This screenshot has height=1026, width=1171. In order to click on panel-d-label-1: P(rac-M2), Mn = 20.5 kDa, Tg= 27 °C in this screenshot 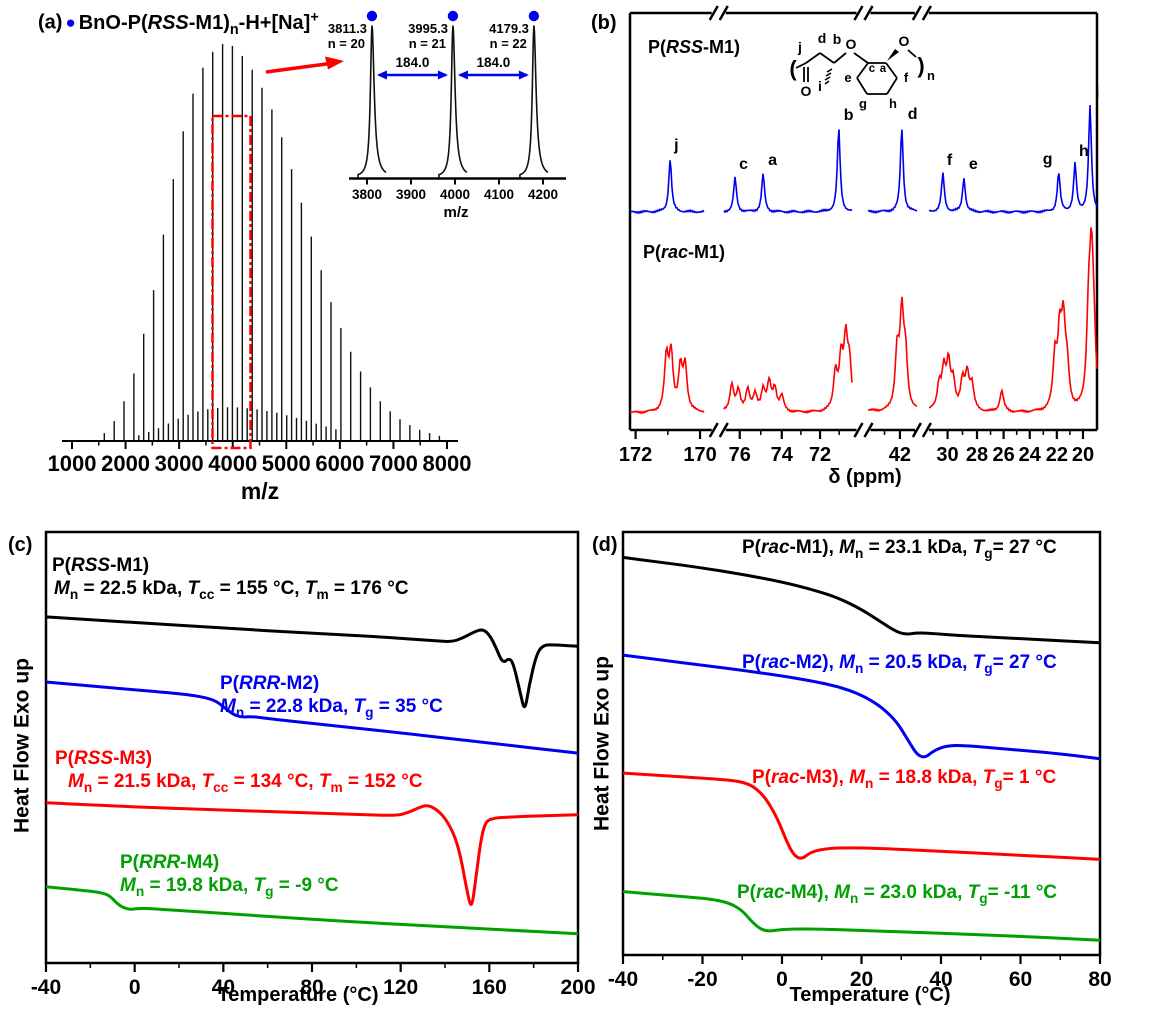, I will do `click(899, 664)`.